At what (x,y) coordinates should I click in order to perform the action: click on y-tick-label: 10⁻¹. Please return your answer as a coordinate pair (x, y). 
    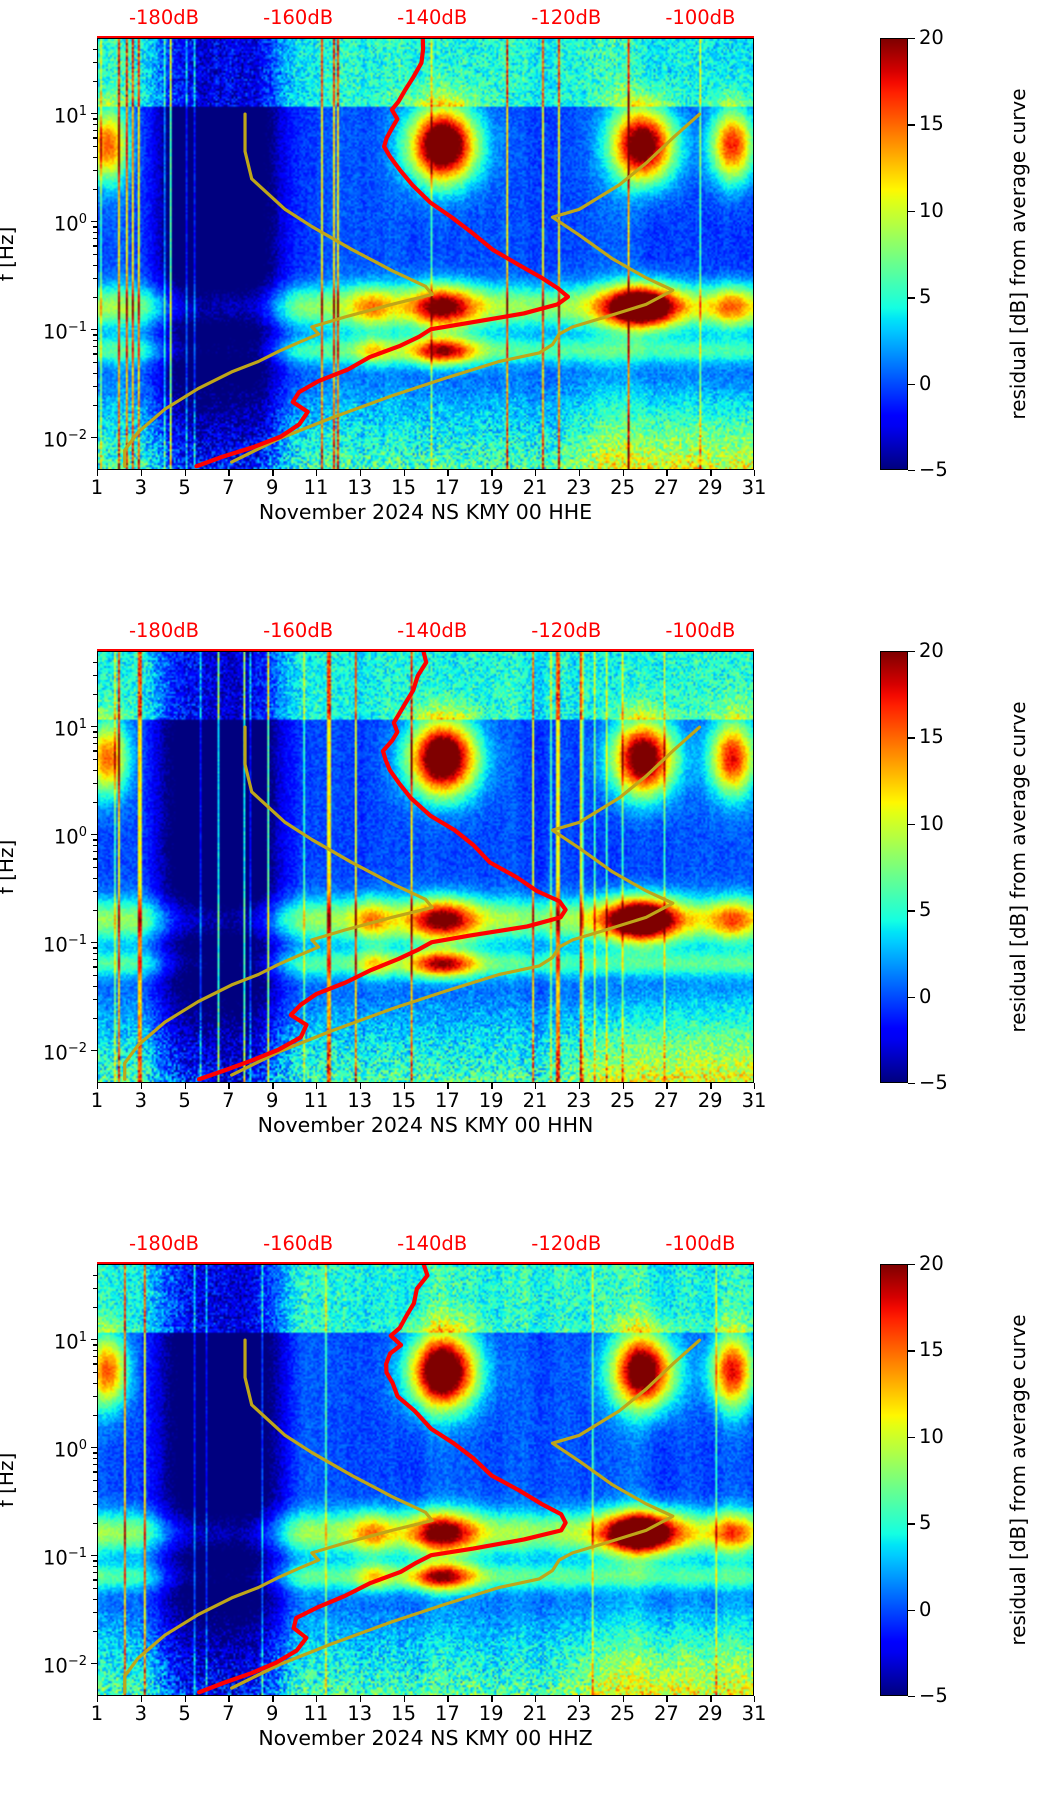
    Looking at the image, I should click on (65, 944).